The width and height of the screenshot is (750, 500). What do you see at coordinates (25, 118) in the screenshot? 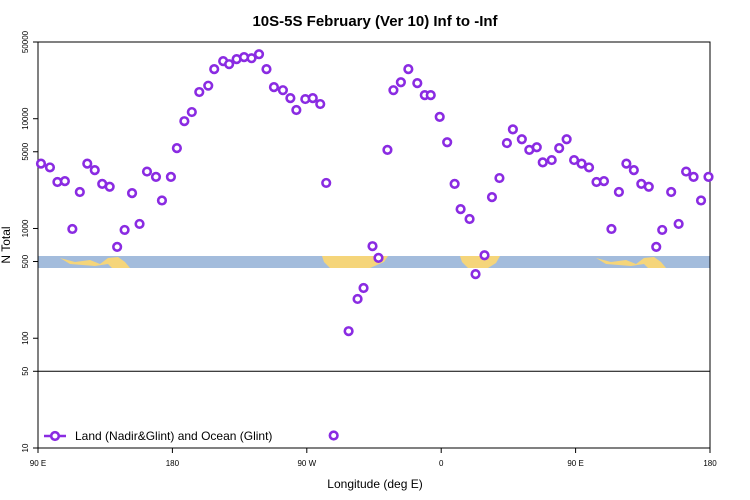
I see `y-tick-label: 10000` at bounding box center [25, 118].